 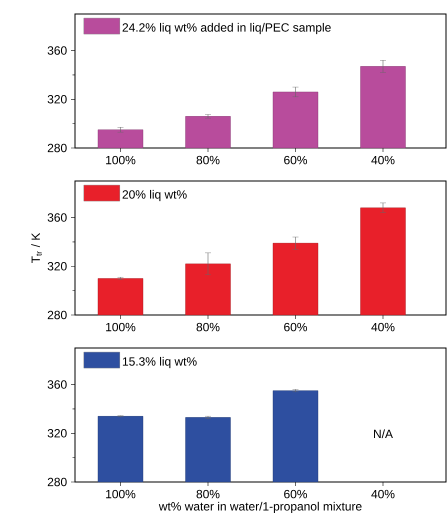 I want to click on x-axis-title: wt% water in water/1-propanol mixture, so click(x=260, y=507).